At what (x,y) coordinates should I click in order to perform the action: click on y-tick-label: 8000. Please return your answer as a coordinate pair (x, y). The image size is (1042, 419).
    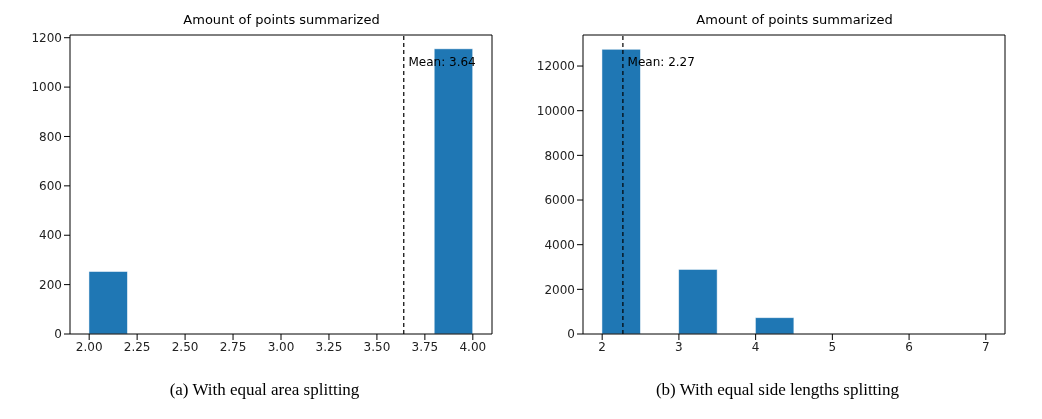
    Looking at the image, I should click on (559, 155).